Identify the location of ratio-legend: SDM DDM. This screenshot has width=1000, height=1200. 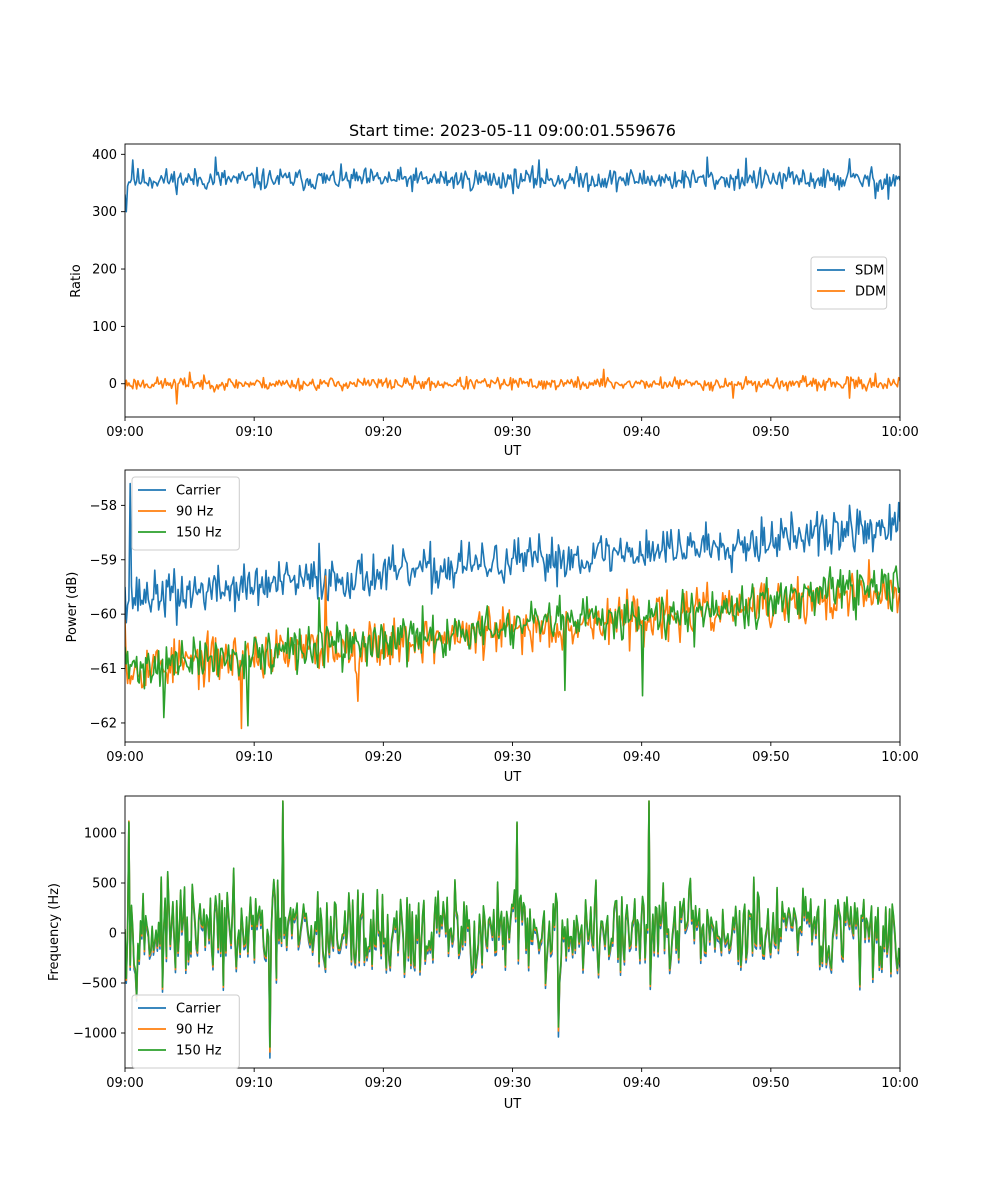
(849, 283).